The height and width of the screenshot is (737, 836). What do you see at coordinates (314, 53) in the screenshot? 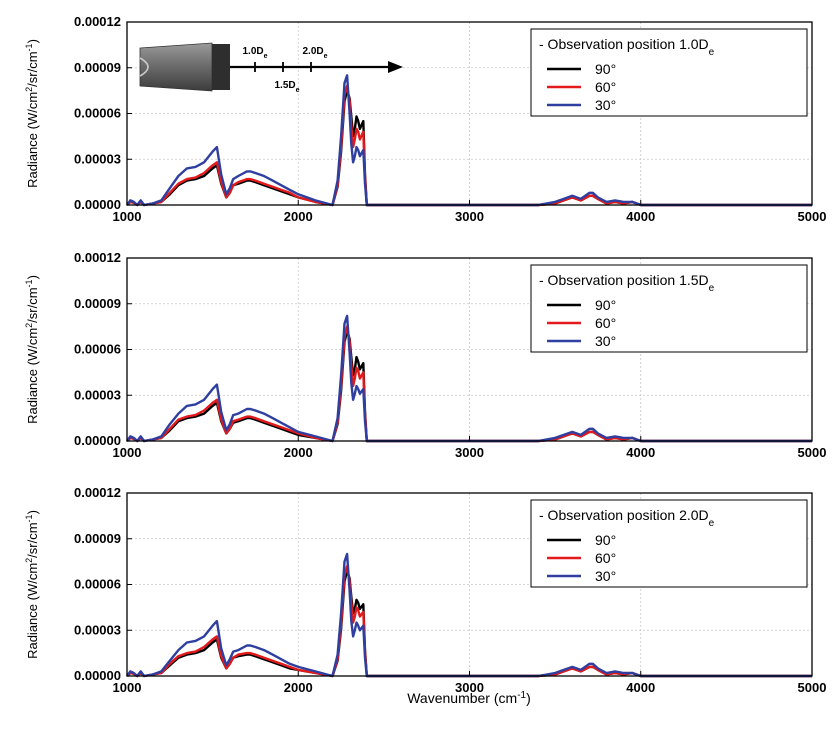
I see `position-label: 2.0De` at bounding box center [314, 53].